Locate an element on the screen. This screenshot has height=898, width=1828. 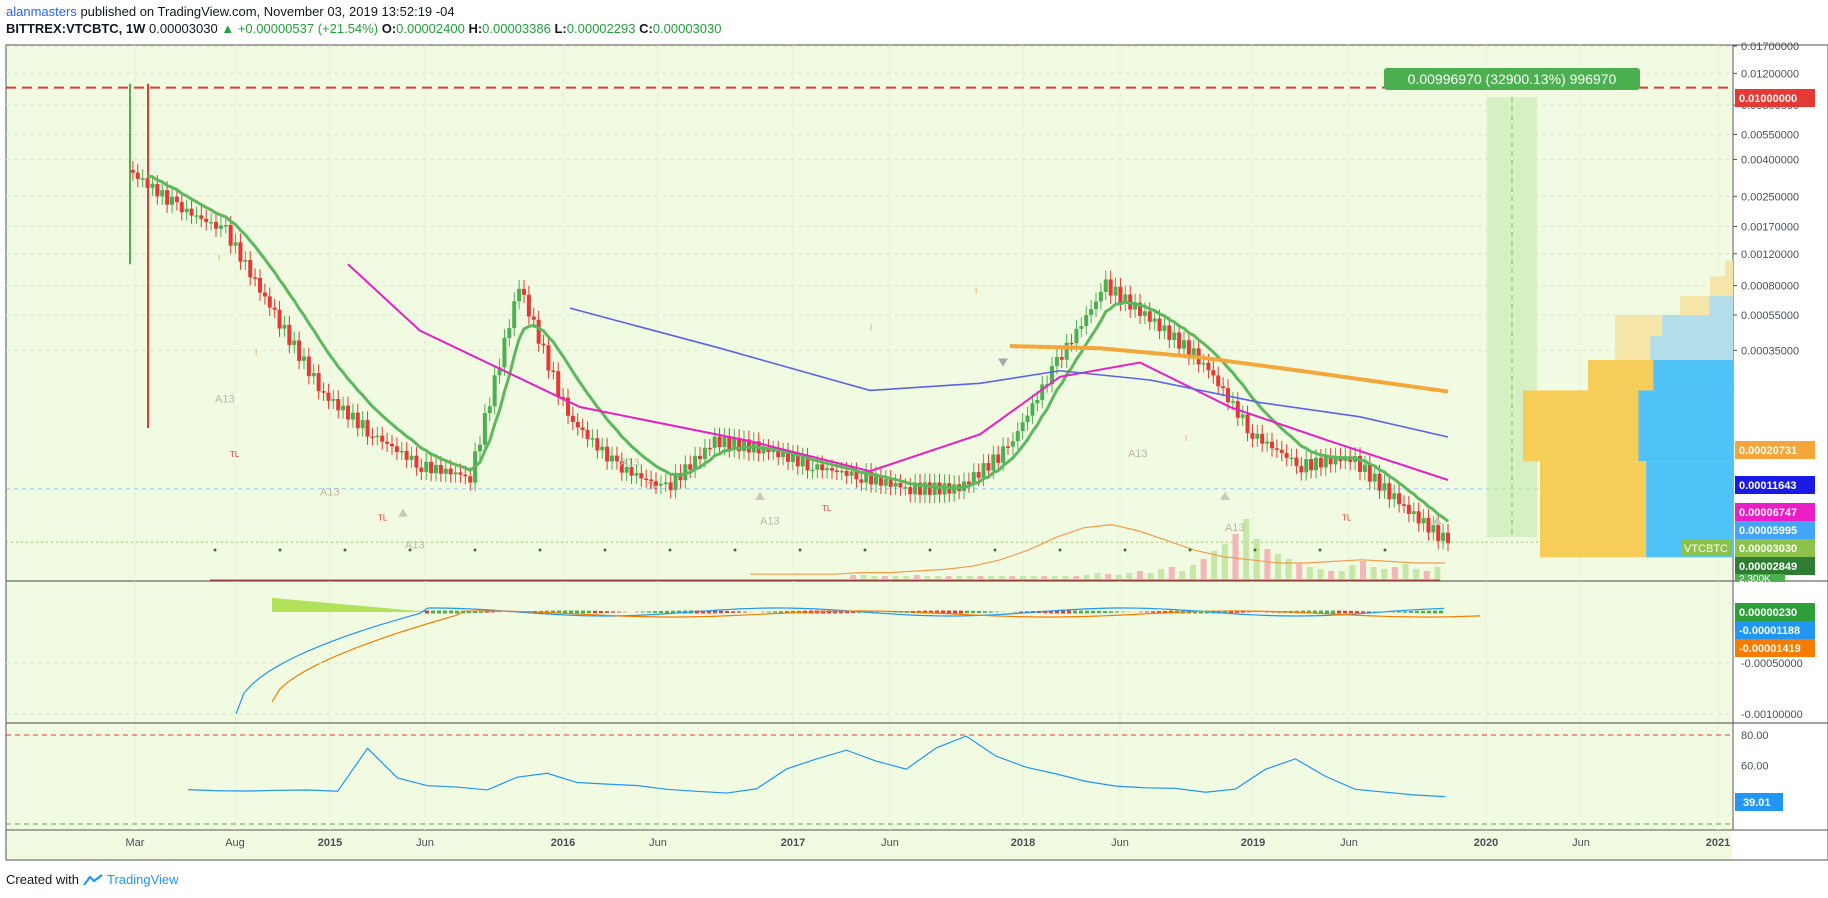
macd-label: 0.00000230 is located at coordinates (1768, 613).